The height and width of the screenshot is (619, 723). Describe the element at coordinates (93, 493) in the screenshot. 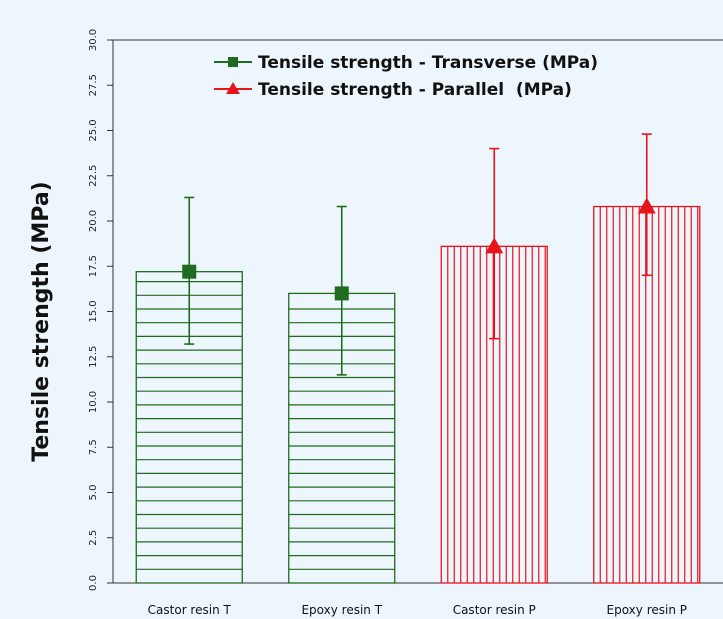

I see `y-tick-label: 5.0` at that location.